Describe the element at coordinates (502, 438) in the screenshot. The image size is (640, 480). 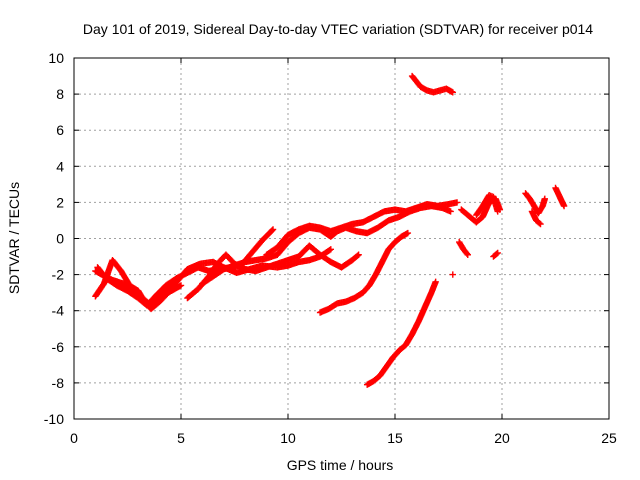
I see `x-tick-label: 20` at that location.